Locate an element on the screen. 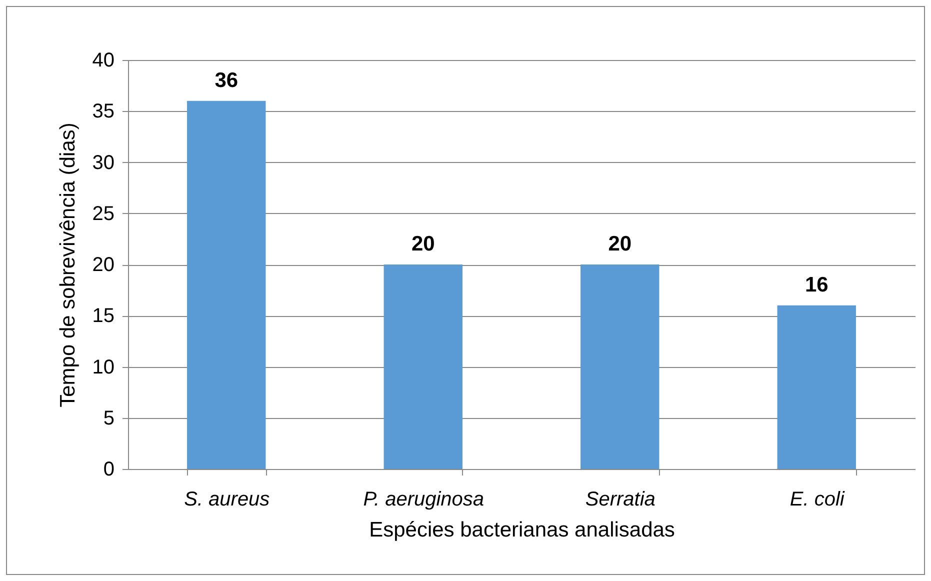 The image size is (931, 581). data-label: 16 is located at coordinates (816, 284).